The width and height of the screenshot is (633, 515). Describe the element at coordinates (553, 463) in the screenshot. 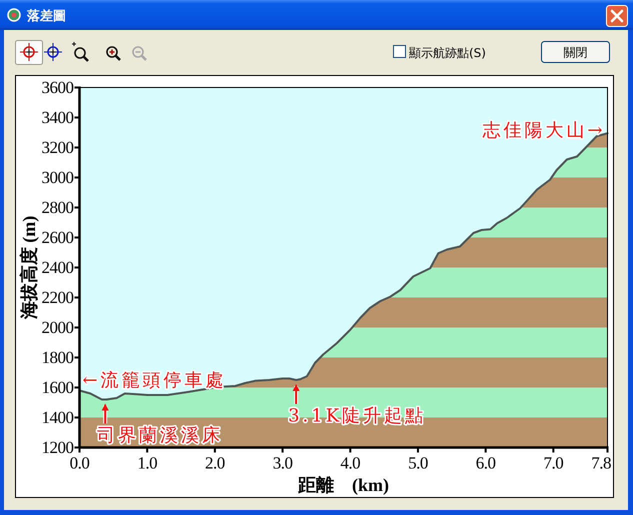

I see `x-tick-label: 7.0` at that location.